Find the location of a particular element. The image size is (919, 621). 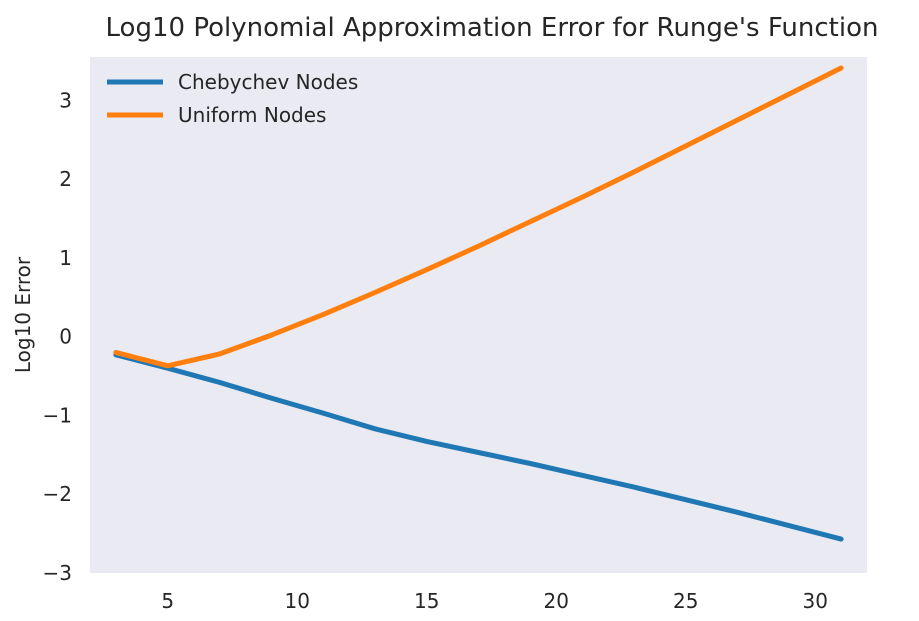

x-tick-label: 15 is located at coordinates (426, 601).